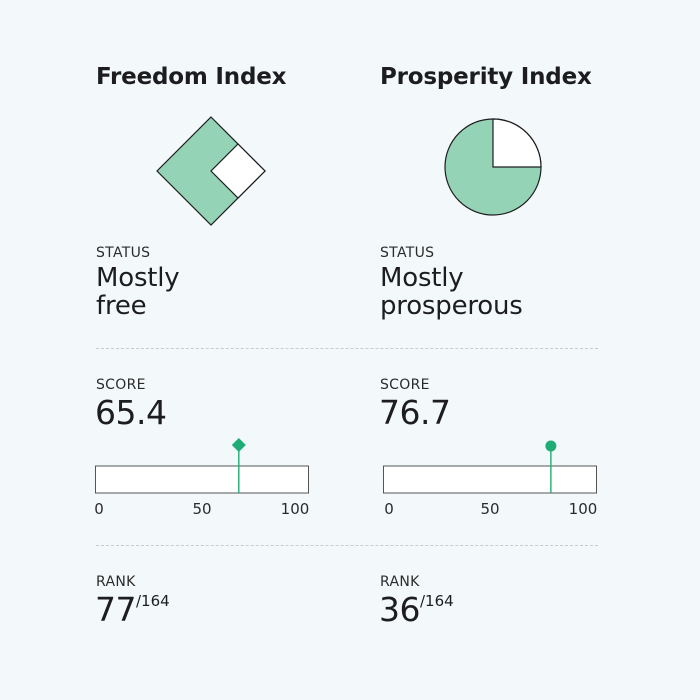 Image resolution: width=700 pixels, height=700 pixels. Describe the element at coordinates (295, 509) in the screenshot. I see `freedom-tick-100: 100` at that location.